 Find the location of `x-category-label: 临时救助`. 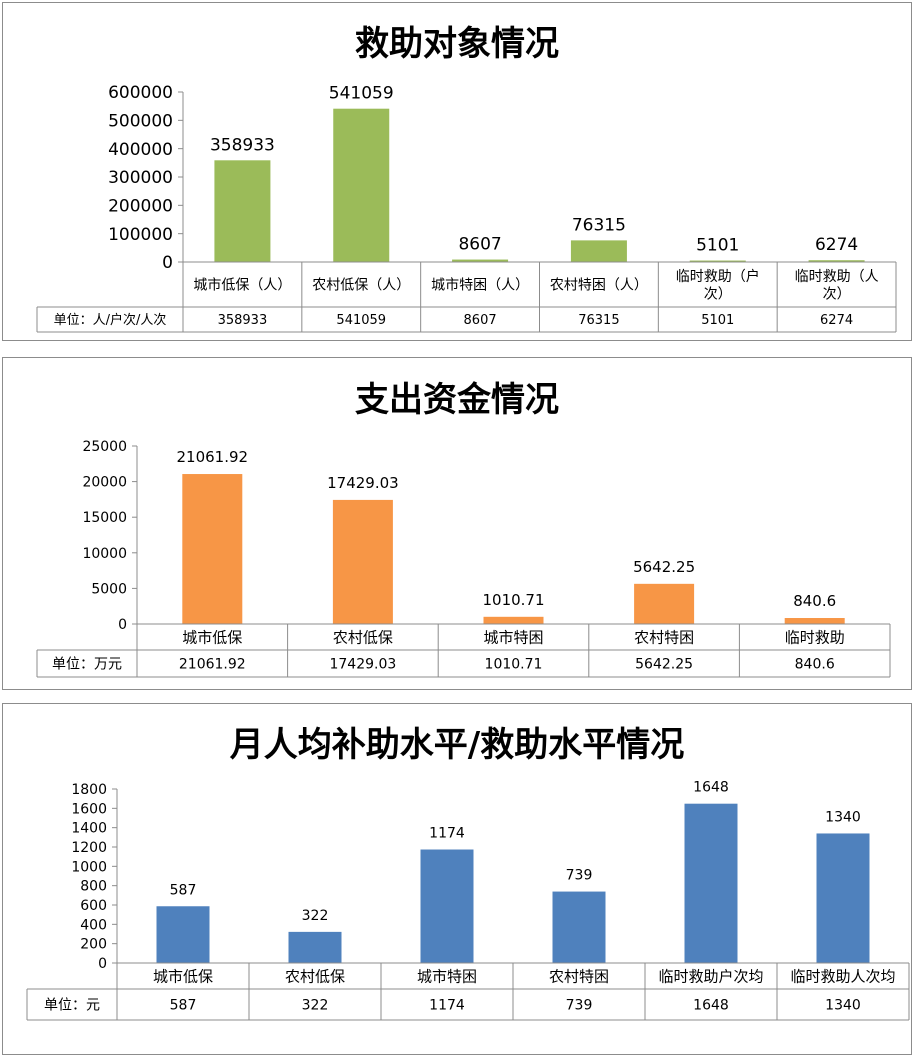

x-category-label: 临时救助 is located at coordinates (815, 637).